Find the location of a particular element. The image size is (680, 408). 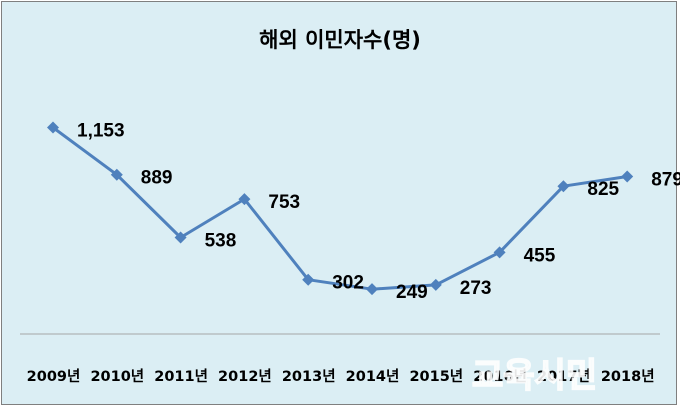

x-tick-label: 2009년 is located at coordinates (54, 376).